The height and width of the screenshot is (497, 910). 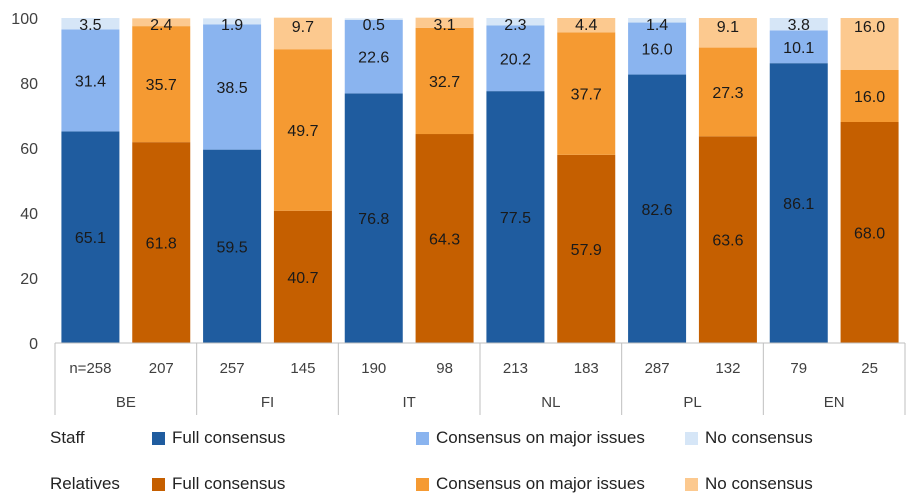 I want to click on x-tick-label: 98, so click(x=444, y=368).